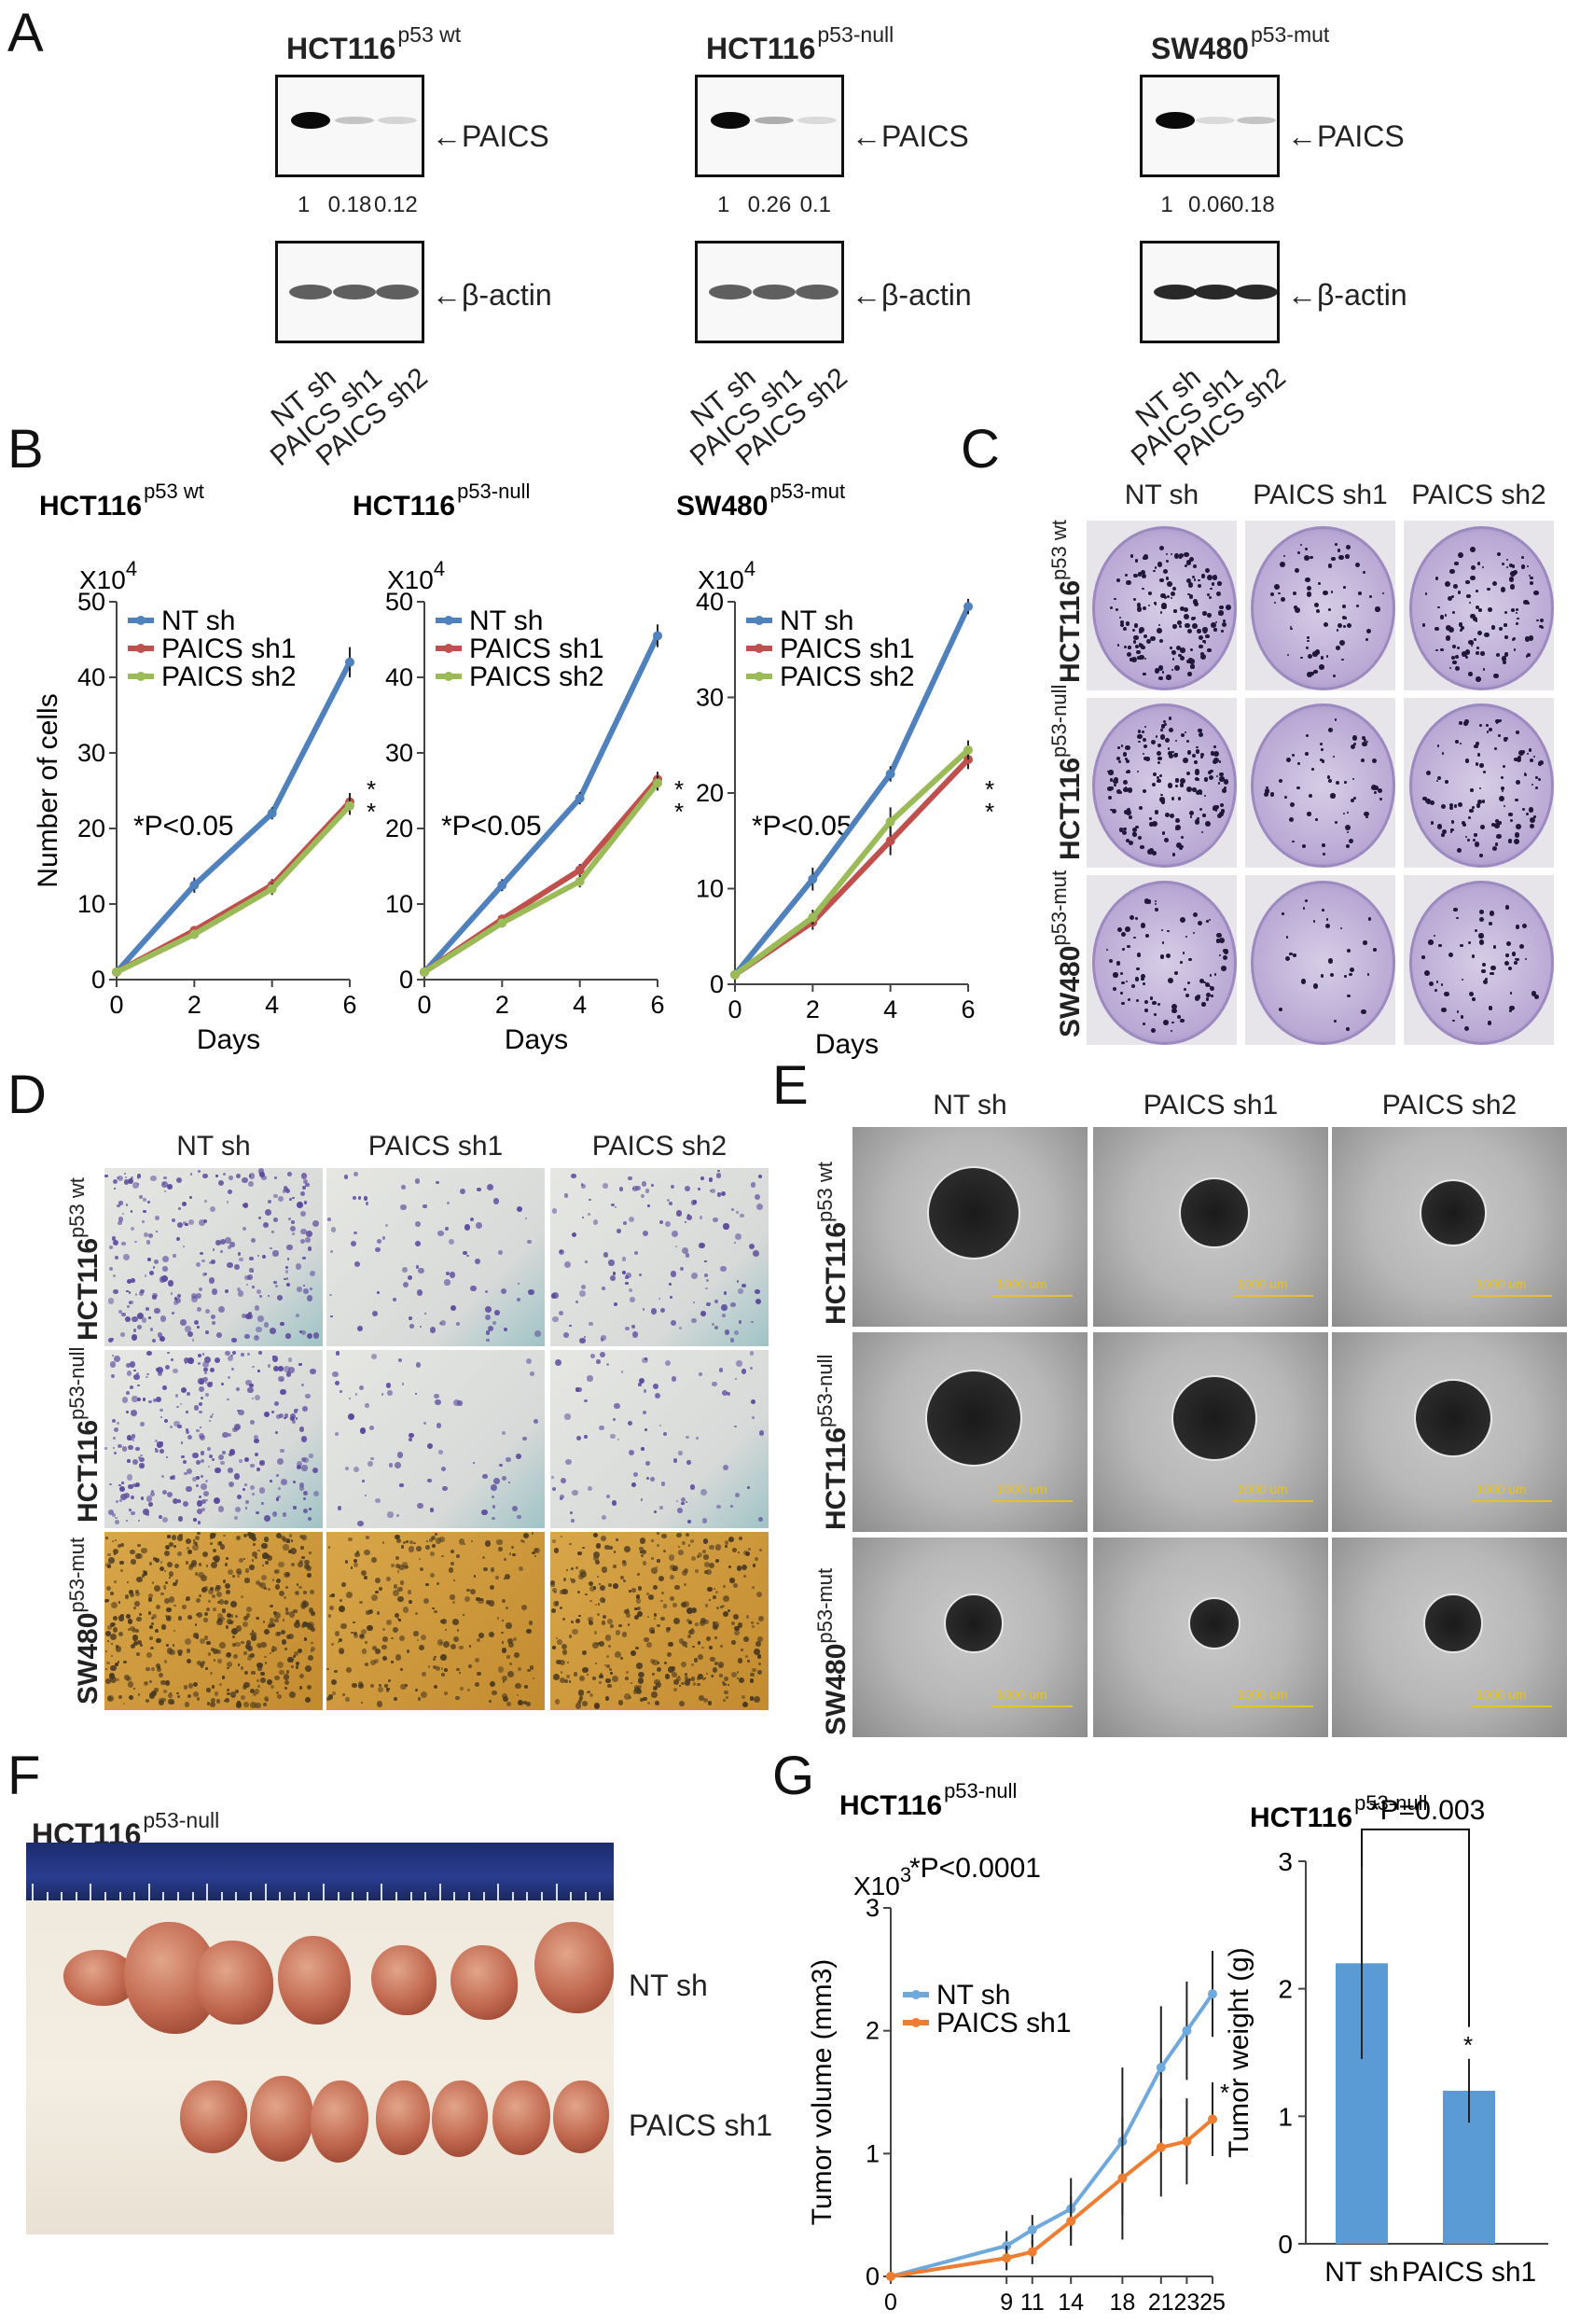 This screenshot has width=1580, height=2324. What do you see at coordinates (1186, 2302) in the screenshot?
I see `x-tick-label: 23` at bounding box center [1186, 2302].